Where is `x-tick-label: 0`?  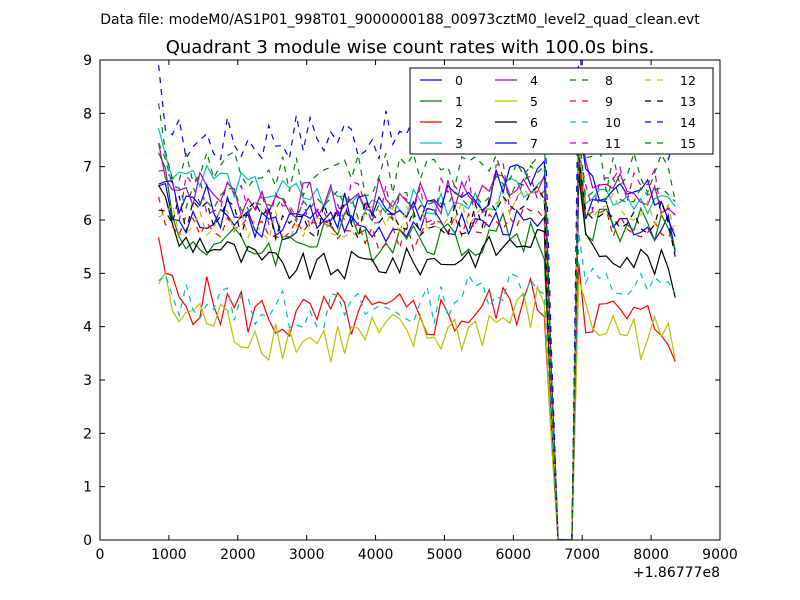 x-tick-label: 0 is located at coordinates (100, 555).